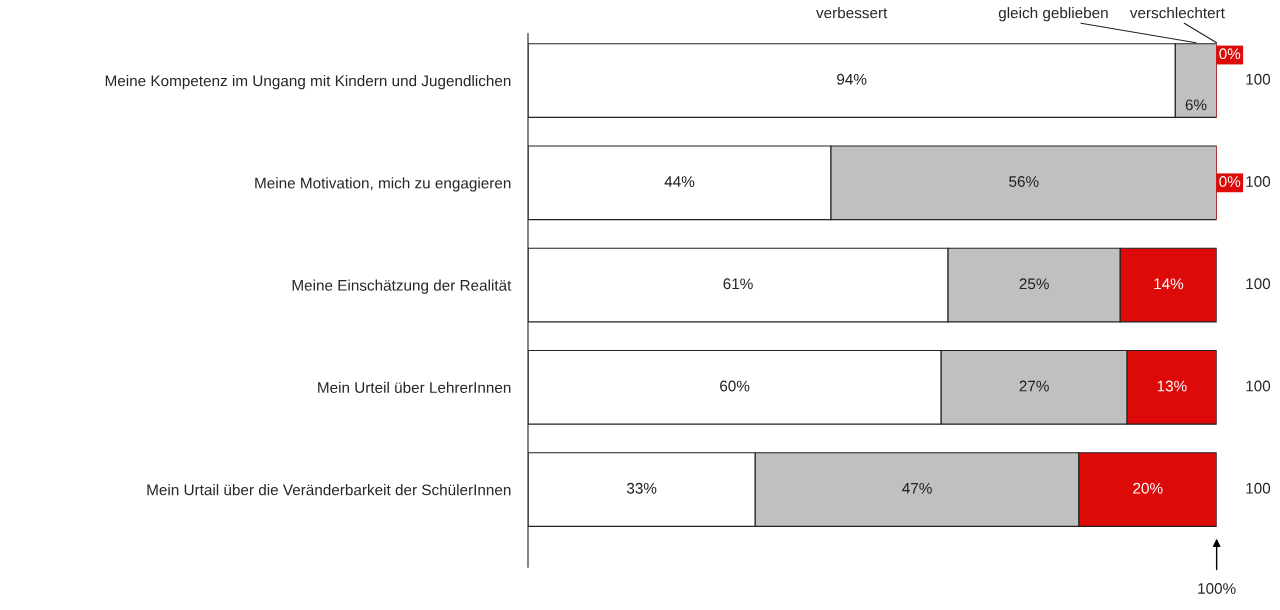 This screenshot has height=610, width=1280. What do you see at coordinates (1172, 386) in the screenshot?
I see `data-label: 13%` at bounding box center [1172, 386].